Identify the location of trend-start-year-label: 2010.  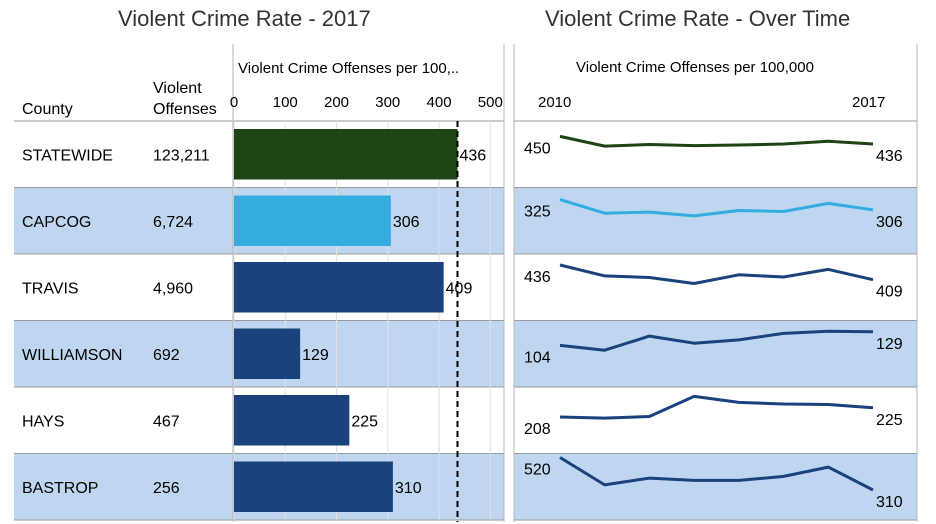
(554, 102).